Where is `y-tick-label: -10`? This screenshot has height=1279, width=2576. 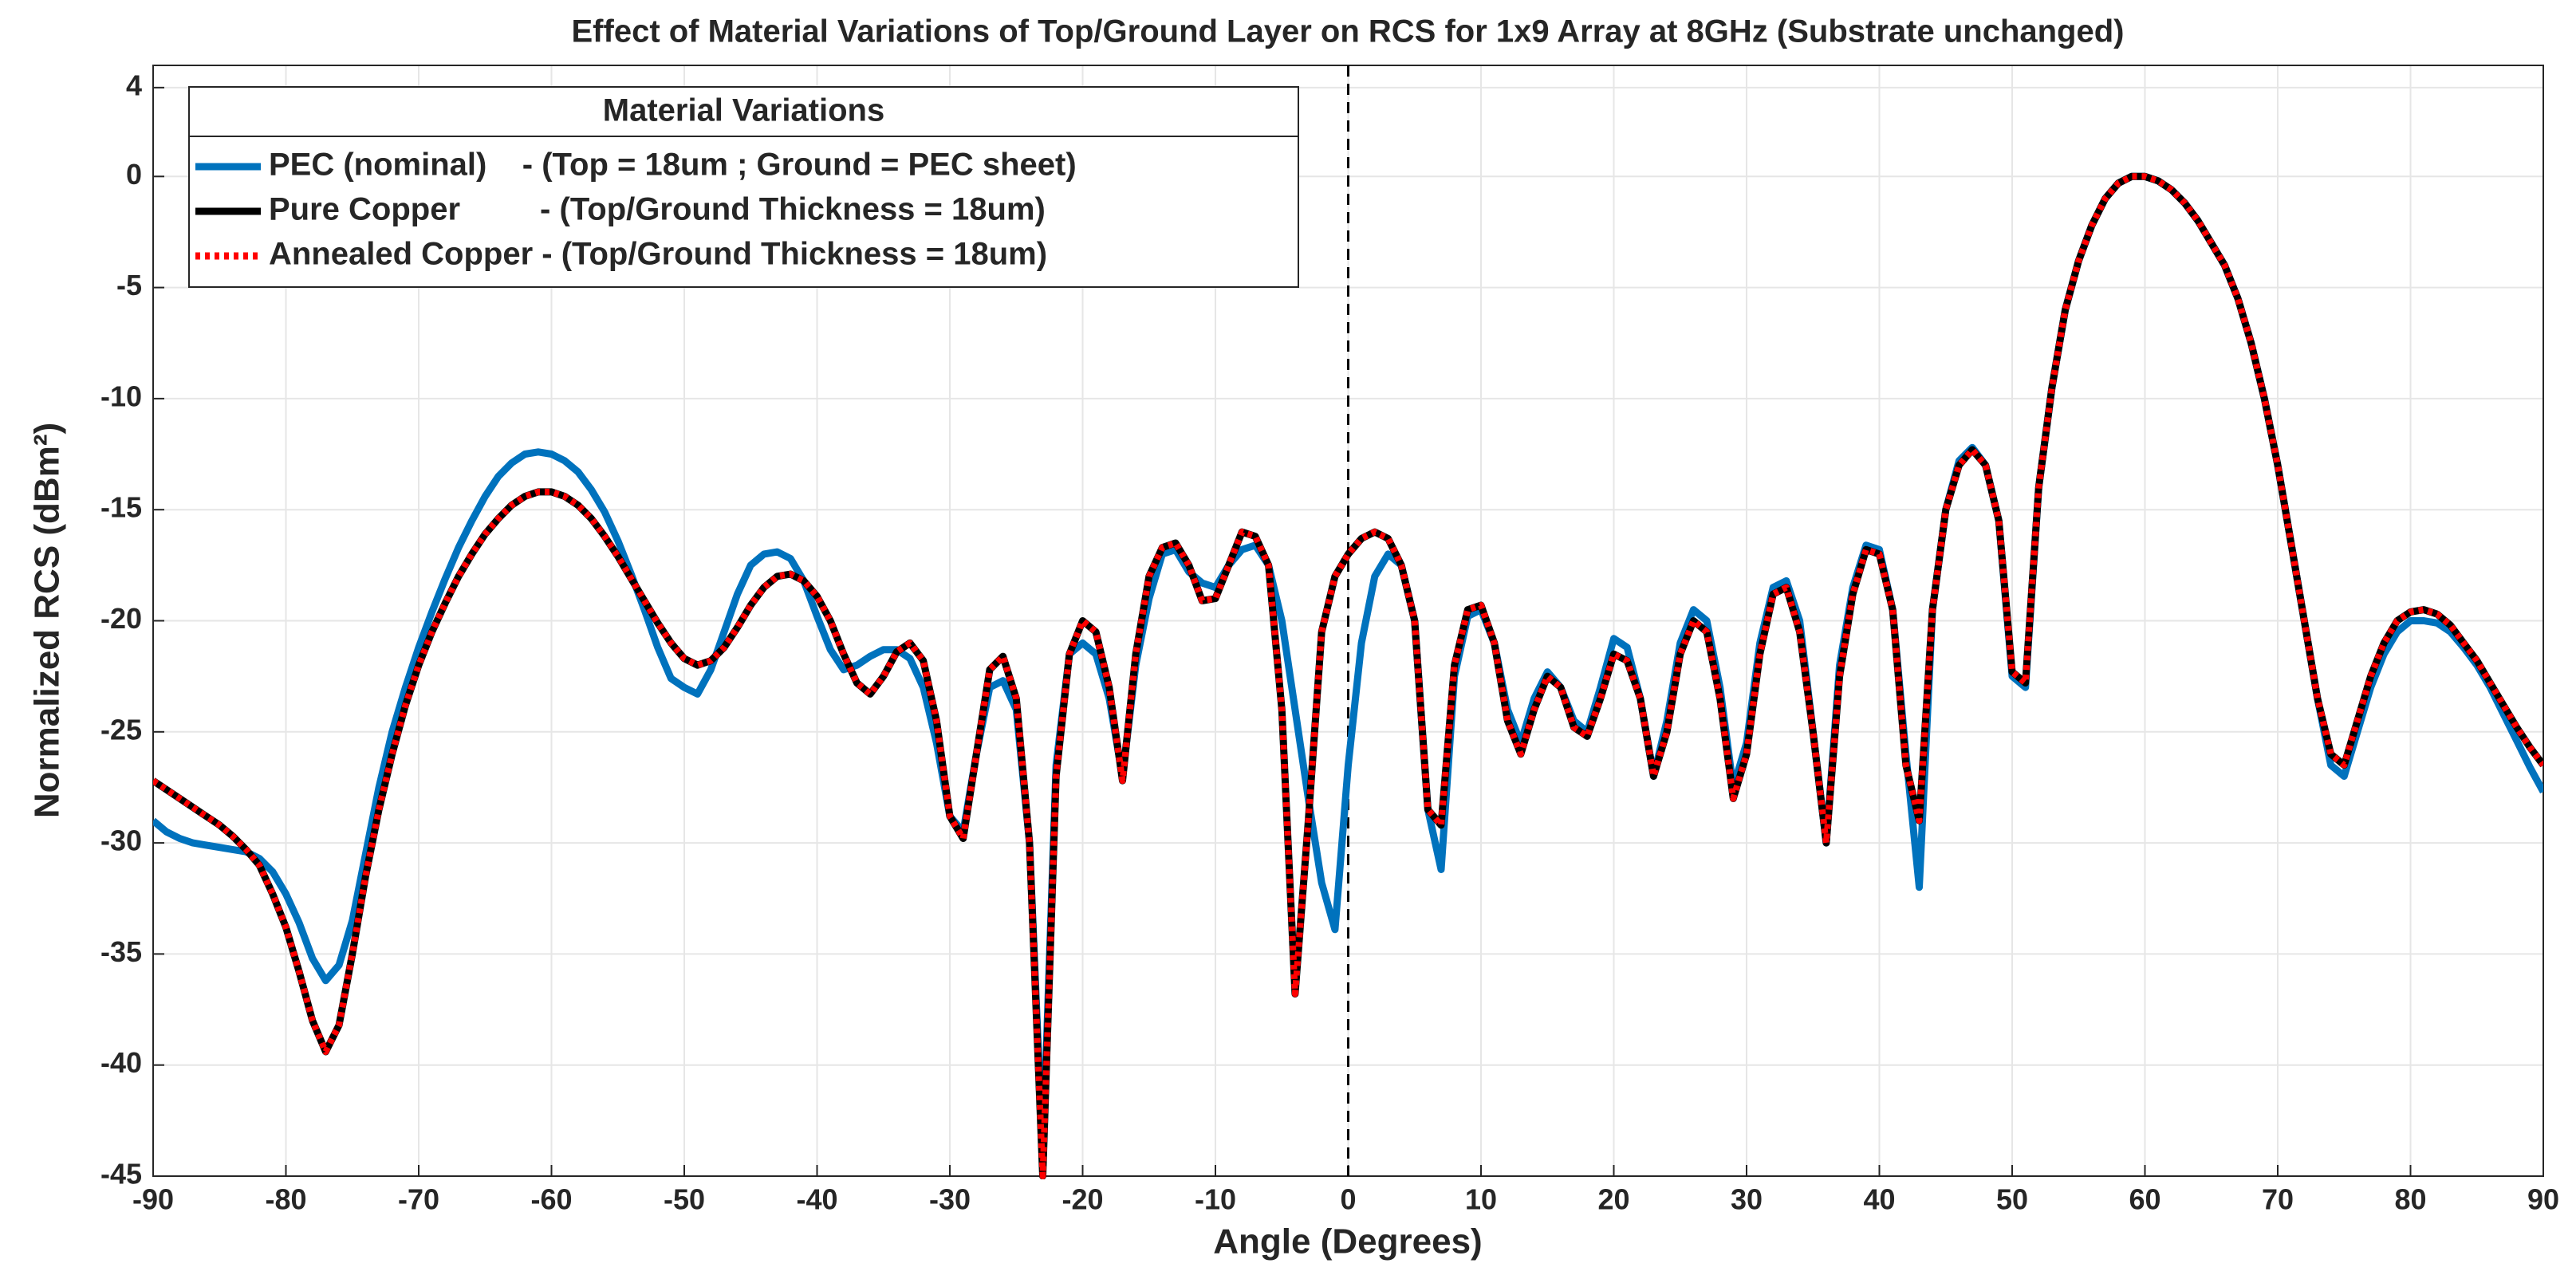
y-tick-label: -10 is located at coordinates (121, 396).